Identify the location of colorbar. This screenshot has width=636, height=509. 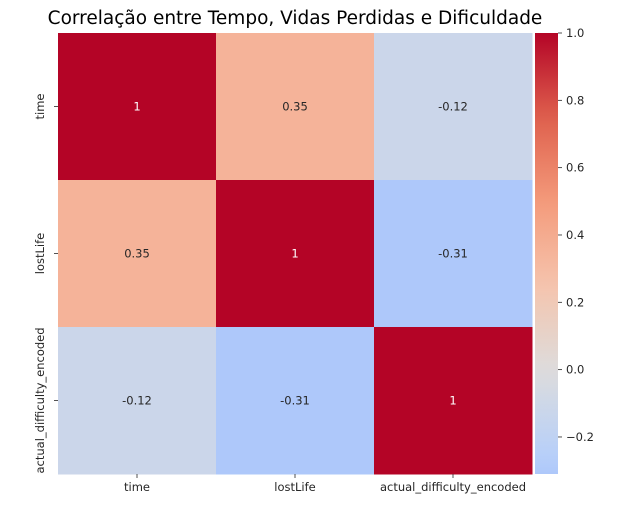
(546, 253).